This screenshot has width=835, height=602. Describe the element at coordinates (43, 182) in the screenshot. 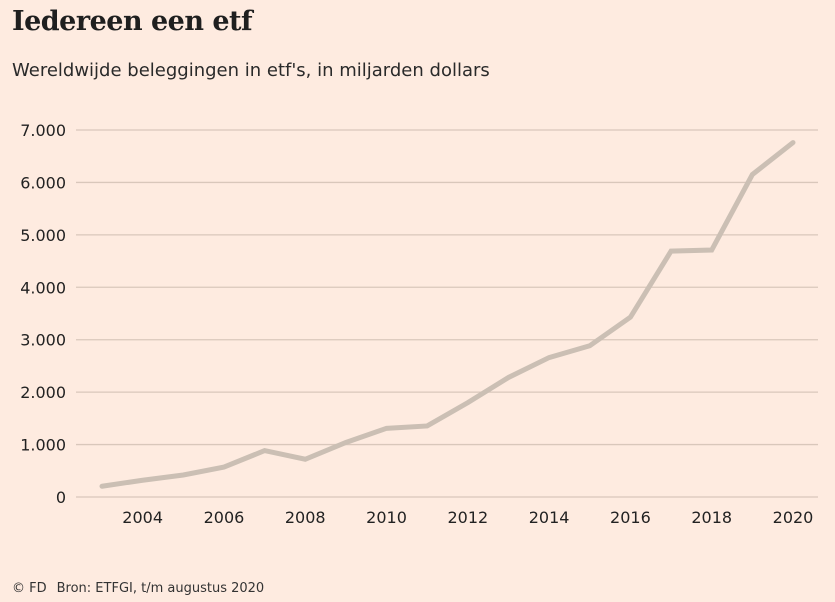

I see `y-tick-label: 6.000` at that location.